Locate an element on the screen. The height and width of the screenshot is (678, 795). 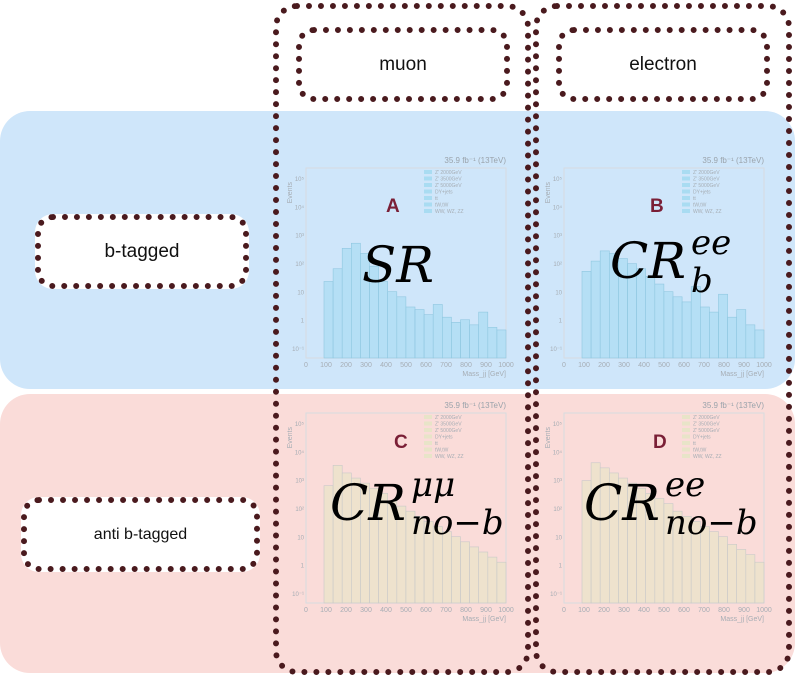
x-tick-label: 900 is located at coordinates (744, 610).